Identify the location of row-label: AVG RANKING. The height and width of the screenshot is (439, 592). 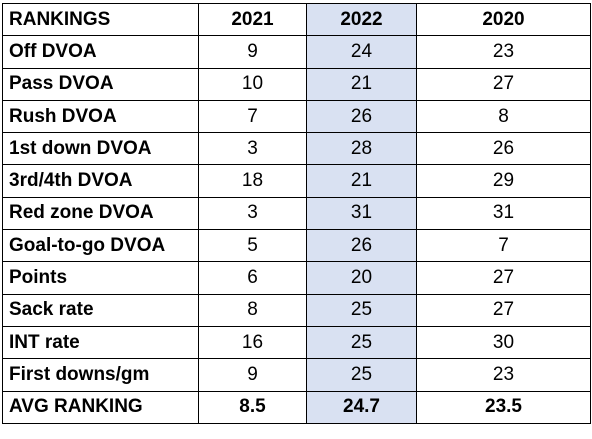
(100, 407).